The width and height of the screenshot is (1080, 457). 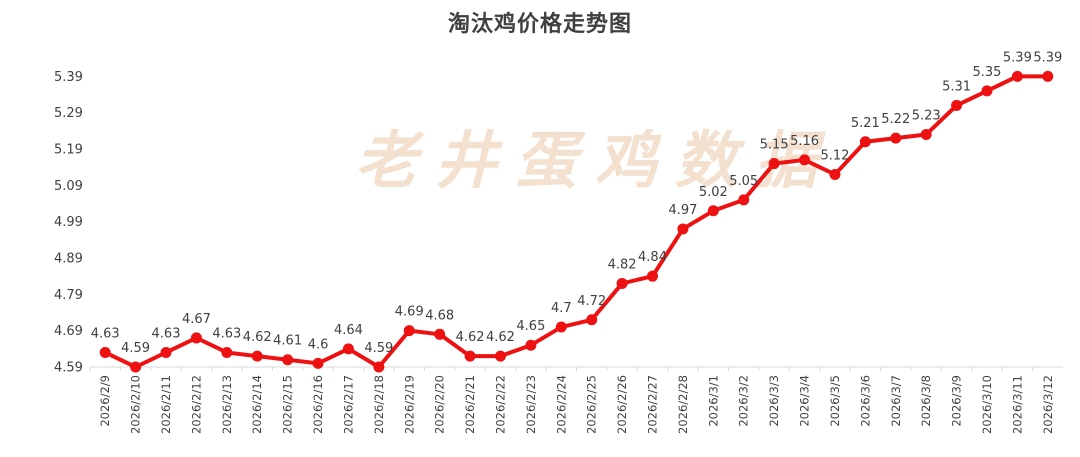 What do you see at coordinates (835, 401) in the screenshot?
I see `x-tick-label: 2026/3/5` at bounding box center [835, 401].